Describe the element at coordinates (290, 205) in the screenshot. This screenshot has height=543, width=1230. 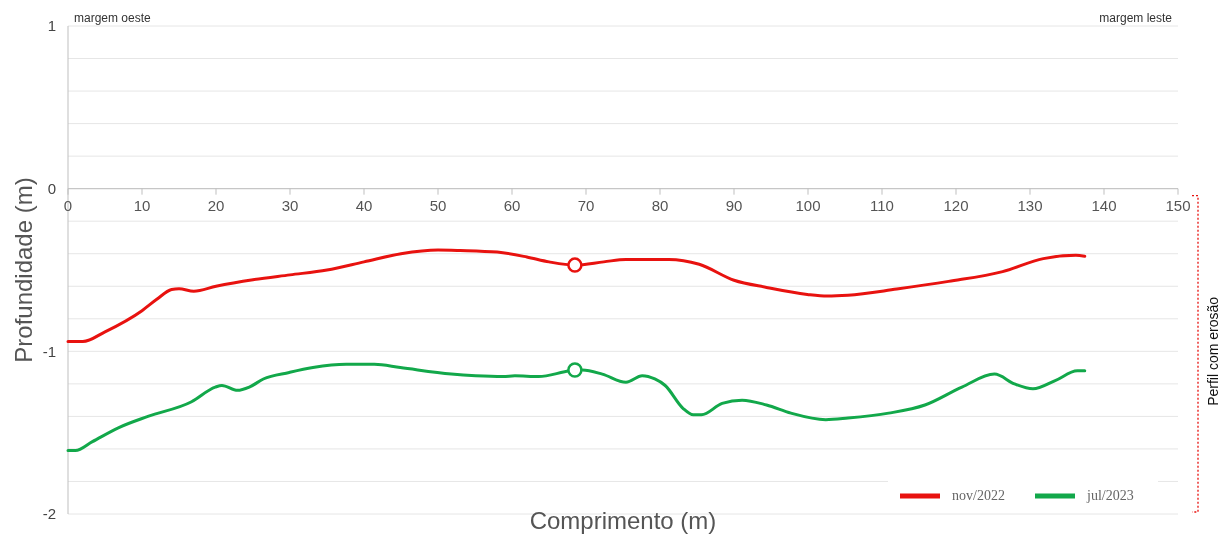
I see `x-tick-label: 30` at that location.